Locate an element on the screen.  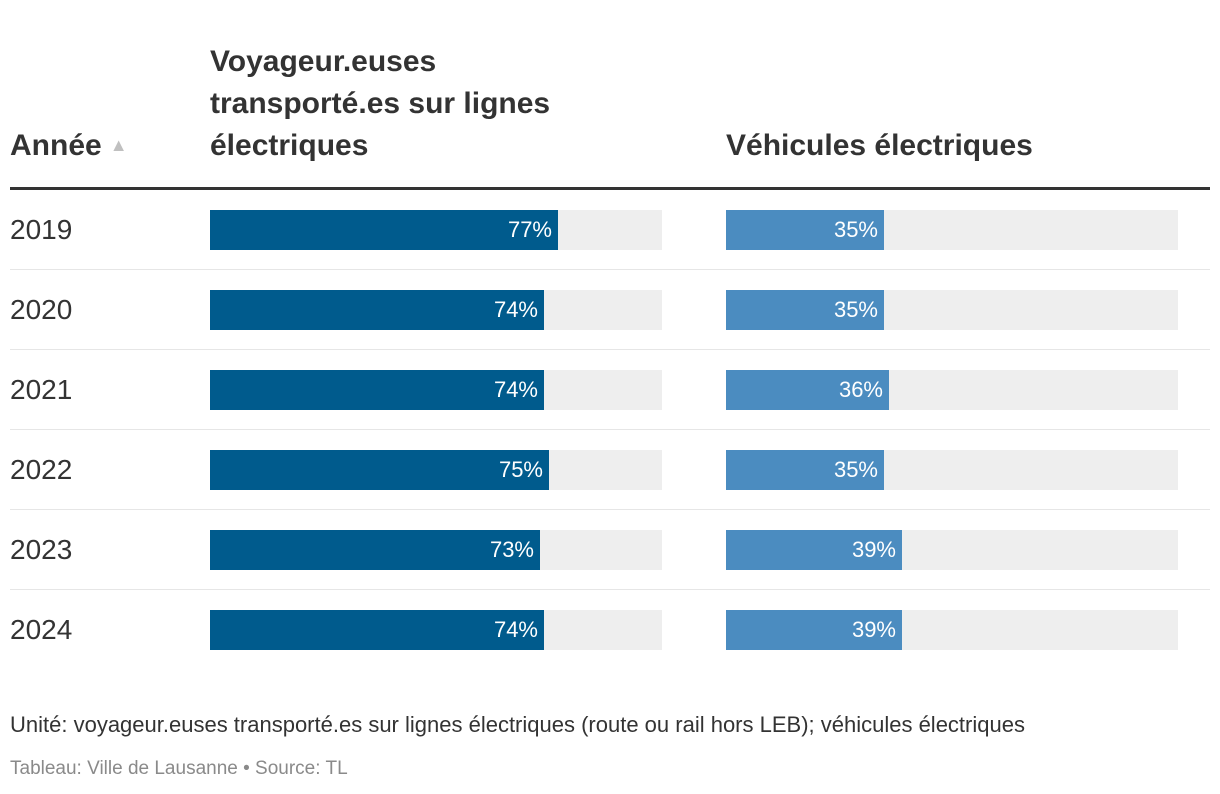
vehicles-value-label: 36% is located at coordinates (860, 389).